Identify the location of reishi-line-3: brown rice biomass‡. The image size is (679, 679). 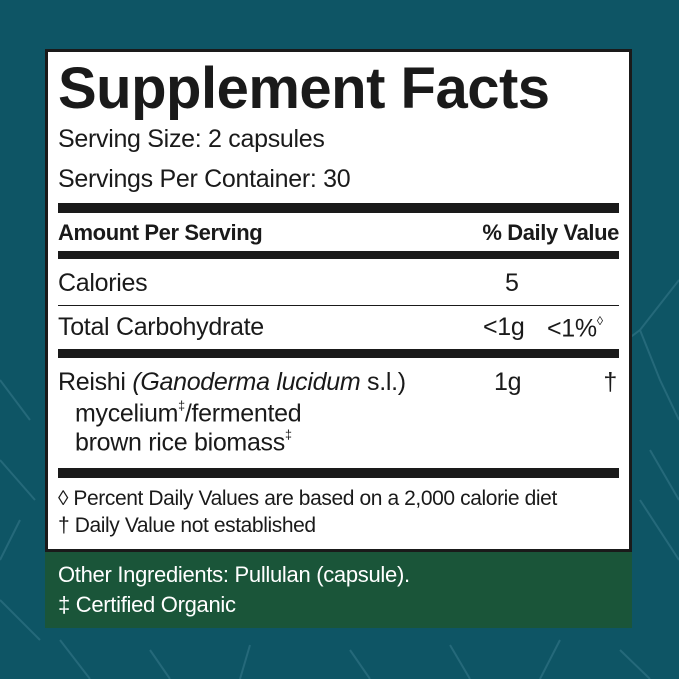
(183, 442).